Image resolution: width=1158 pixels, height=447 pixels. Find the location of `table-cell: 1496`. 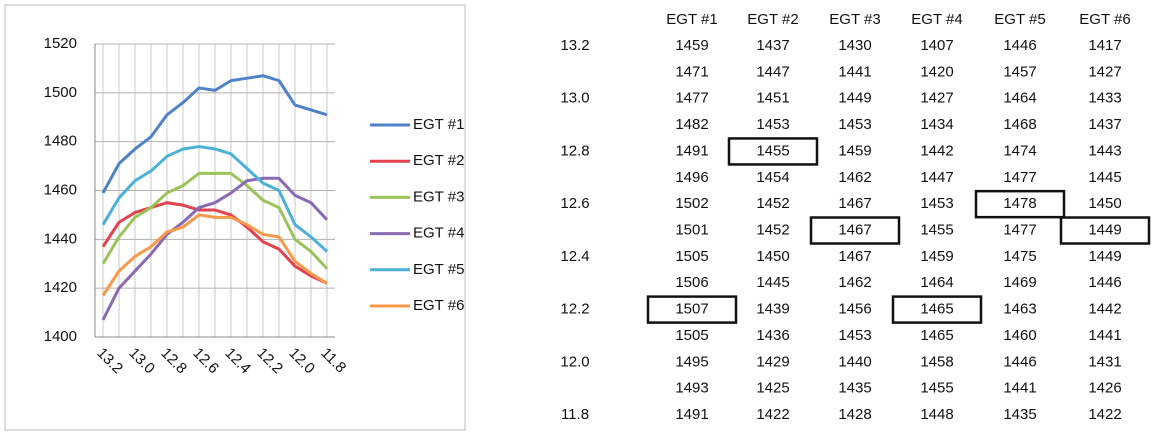

table-cell: 1496 is located at coordinates (691, 177).